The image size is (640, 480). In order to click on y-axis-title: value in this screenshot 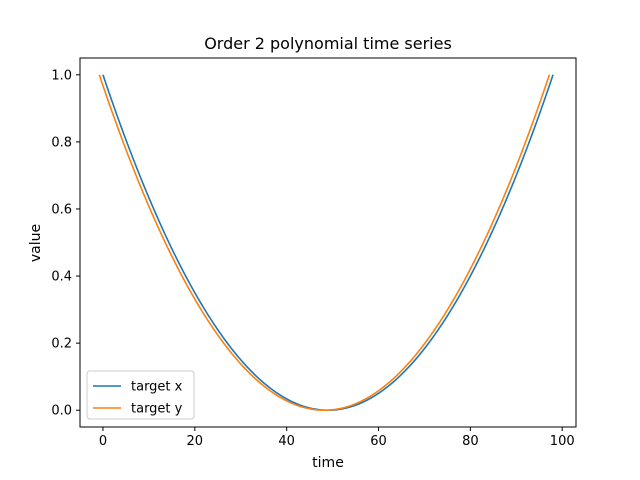, I will do `click(36, 243)`.